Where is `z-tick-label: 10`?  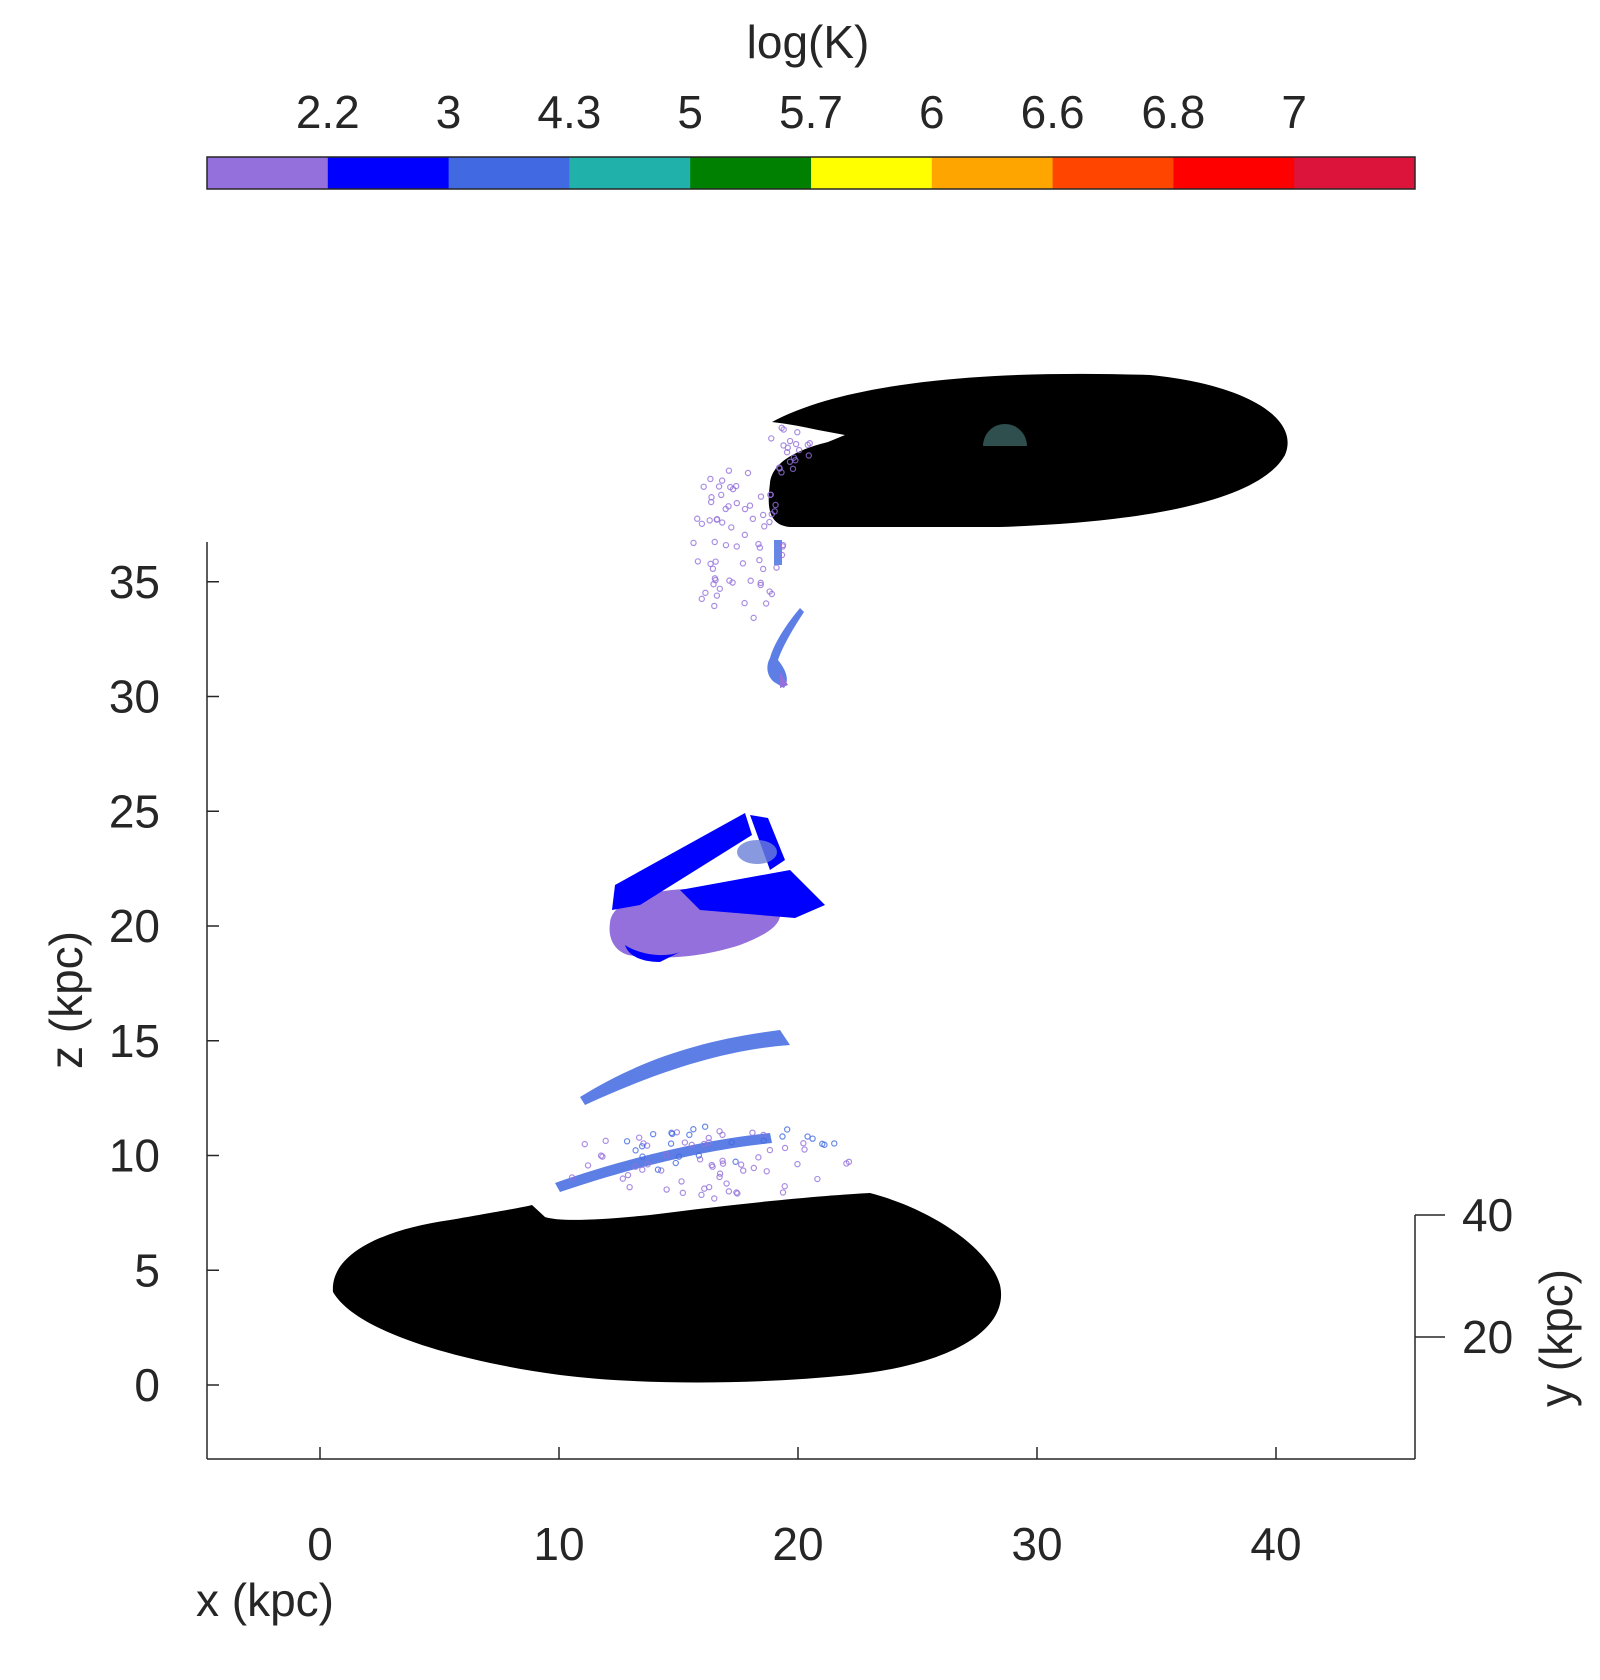 z-tick-label: 10 is located at coordinates (134, 1156).